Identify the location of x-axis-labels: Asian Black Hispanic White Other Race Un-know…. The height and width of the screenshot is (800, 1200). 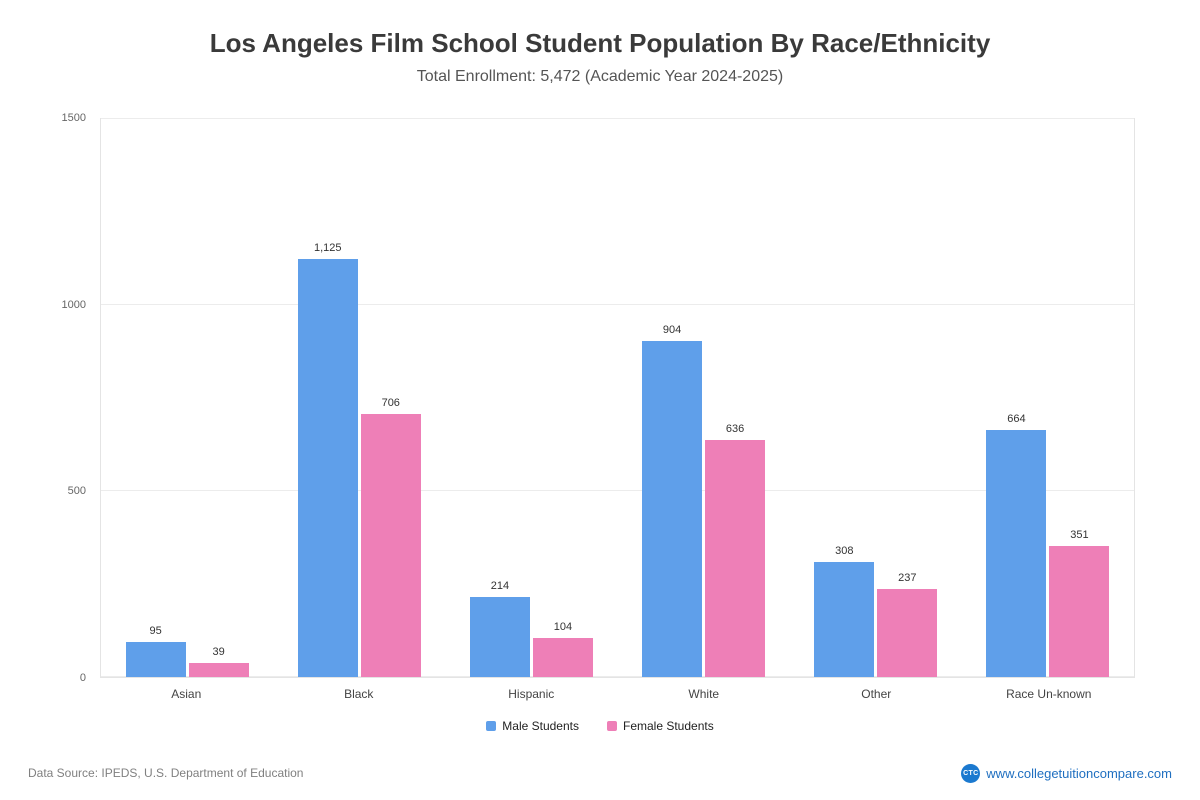
(617, 694).